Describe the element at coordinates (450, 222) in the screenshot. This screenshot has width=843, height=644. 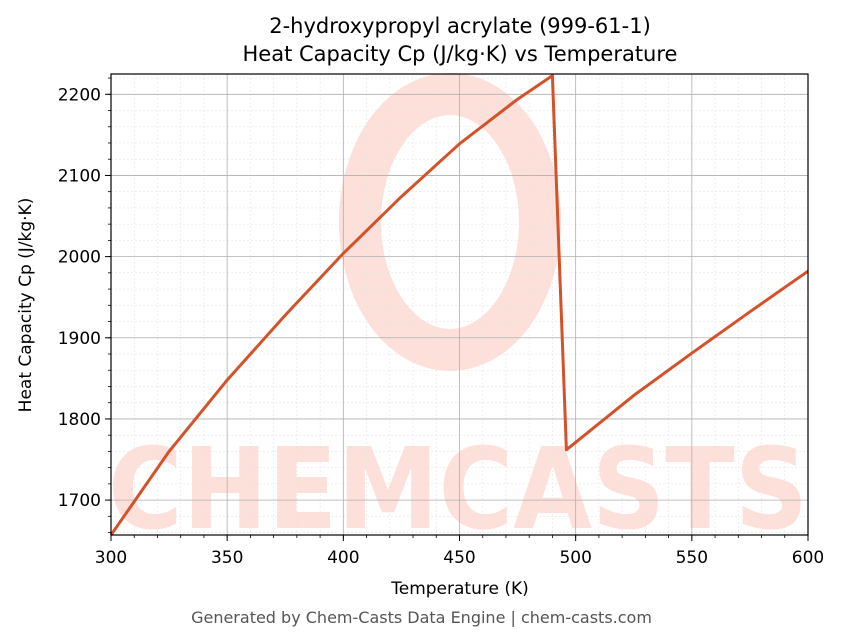
I see `watermark-logo-ring` at that location.